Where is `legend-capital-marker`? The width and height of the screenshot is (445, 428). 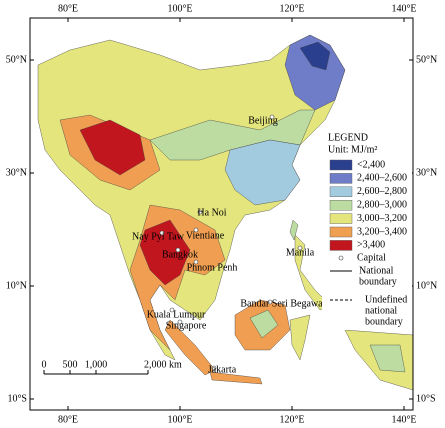
legend-capital-marker is located at coordinates (341, 258).